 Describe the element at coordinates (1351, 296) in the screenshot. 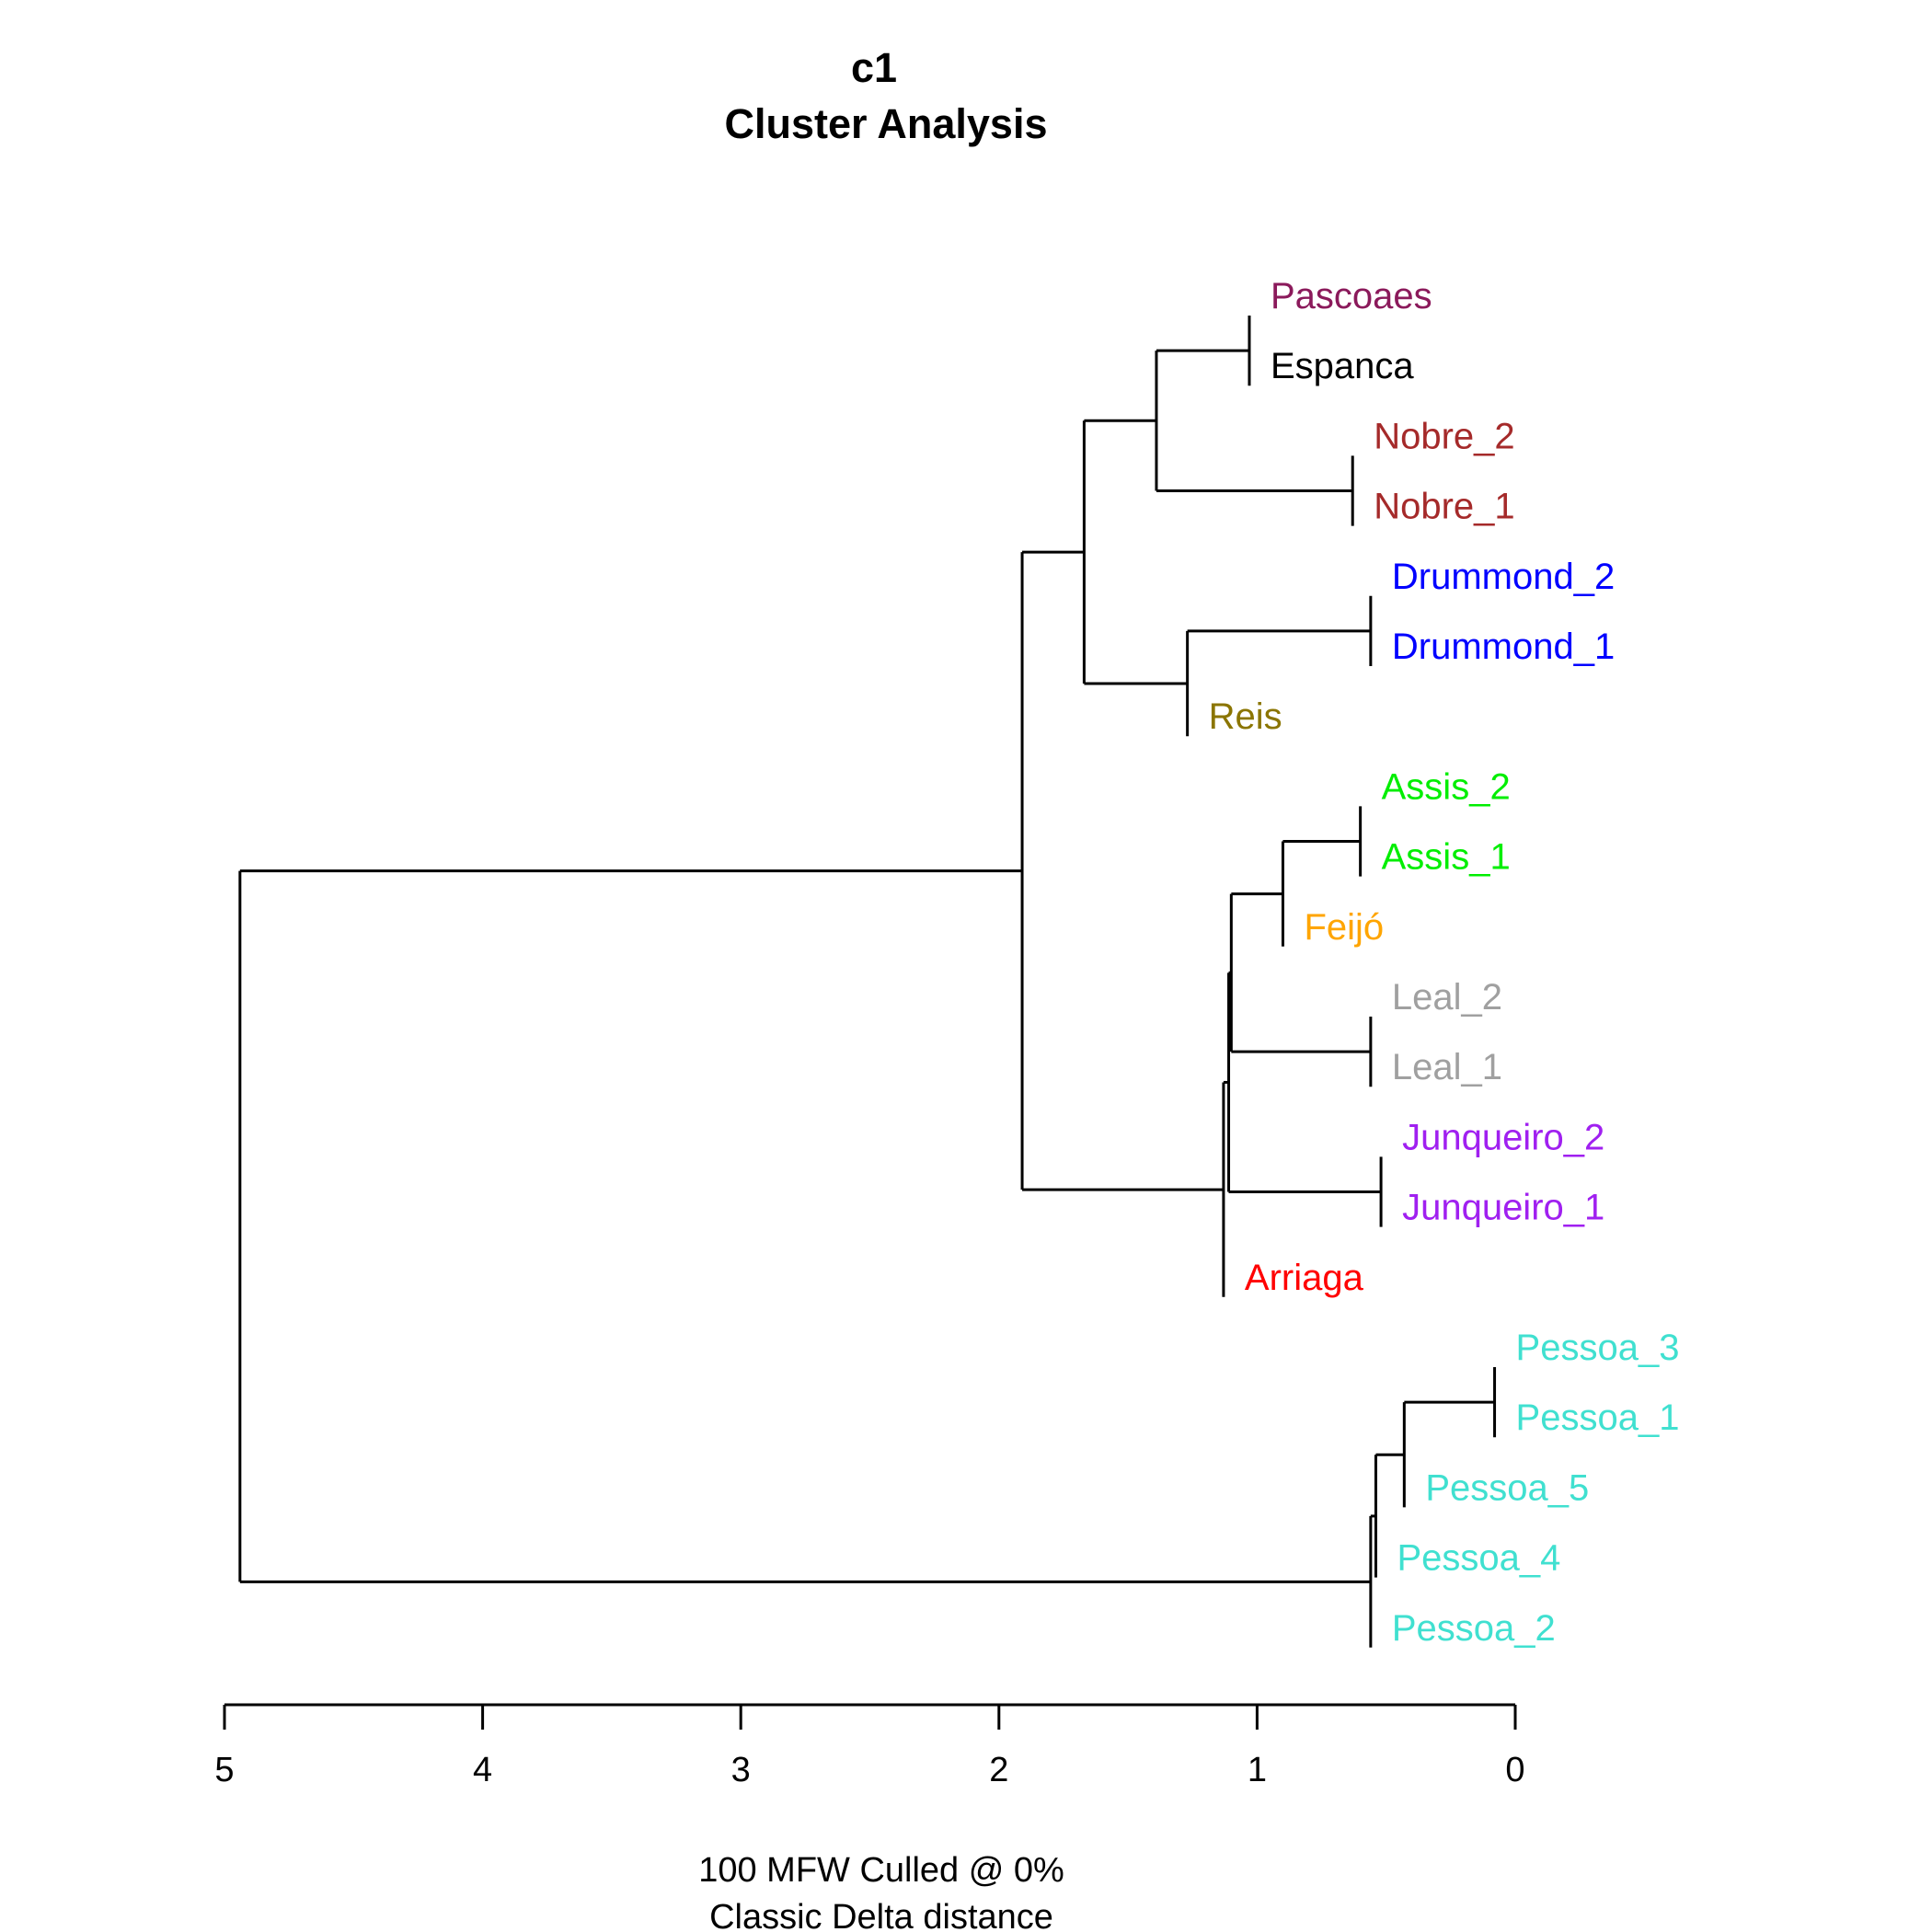

I see `leaf-label-pascoaes: Pascoaes` at that location.